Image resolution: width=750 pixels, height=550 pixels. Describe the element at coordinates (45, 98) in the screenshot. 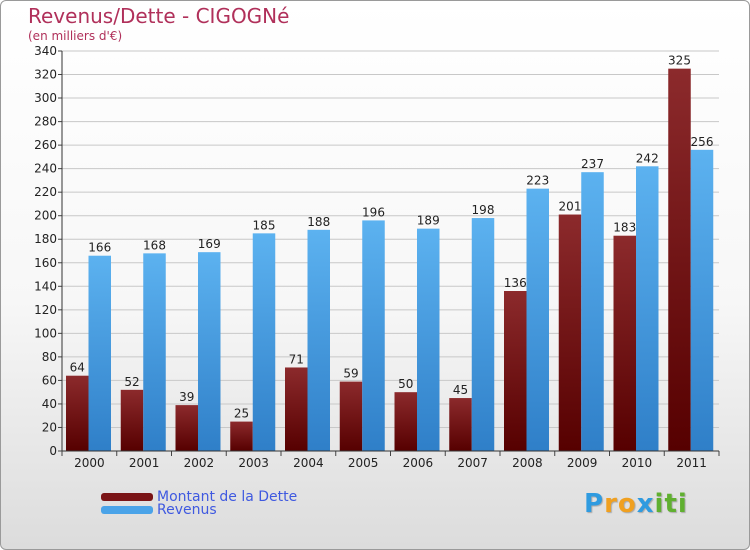

I see `y-tick-label: 300` at that location.